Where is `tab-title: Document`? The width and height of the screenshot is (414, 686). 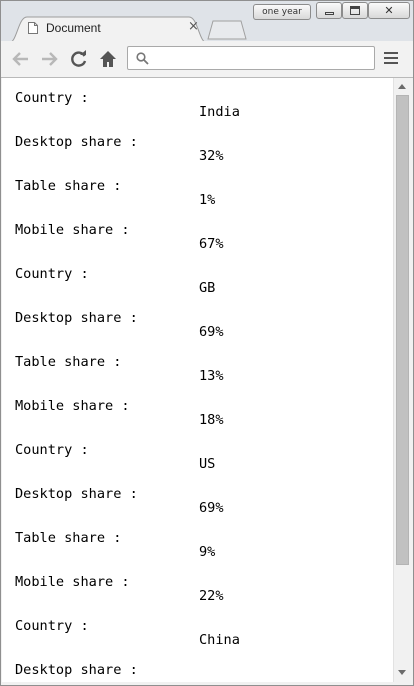 tab-title: Document is located at coordinates (73, 28).